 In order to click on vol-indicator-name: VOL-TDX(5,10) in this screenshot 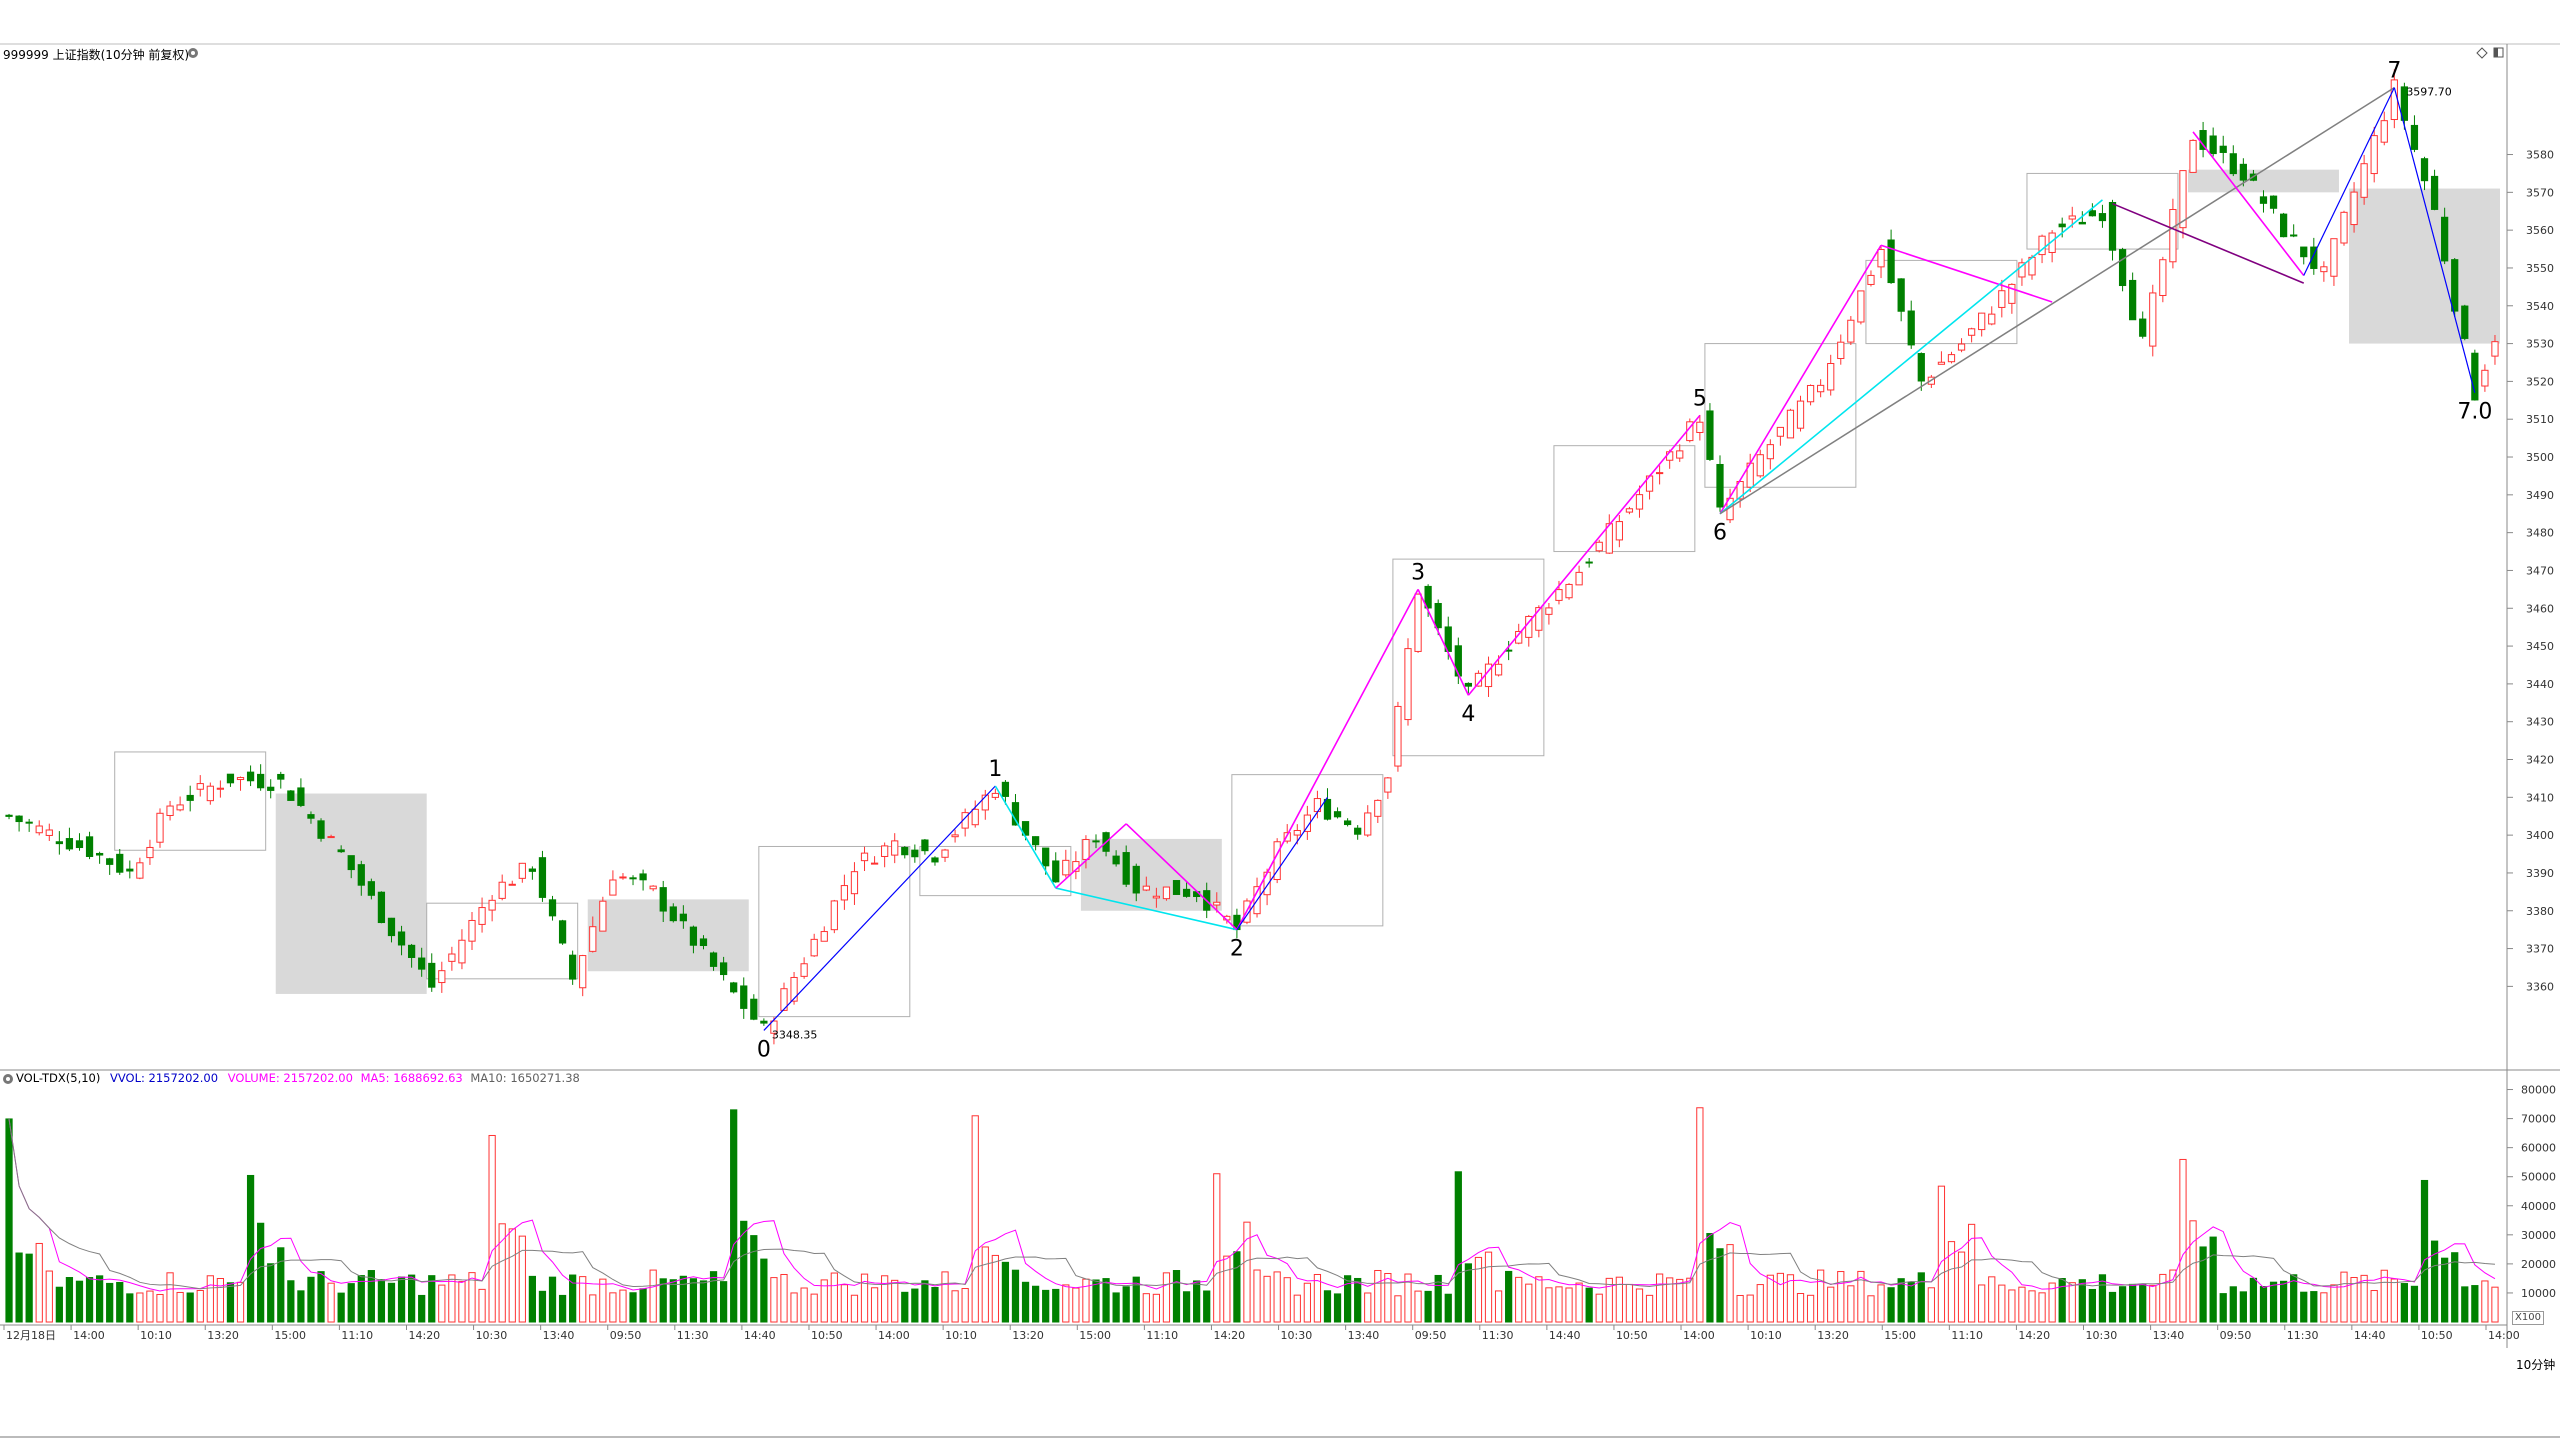, I will do `click(58, 1078)`.